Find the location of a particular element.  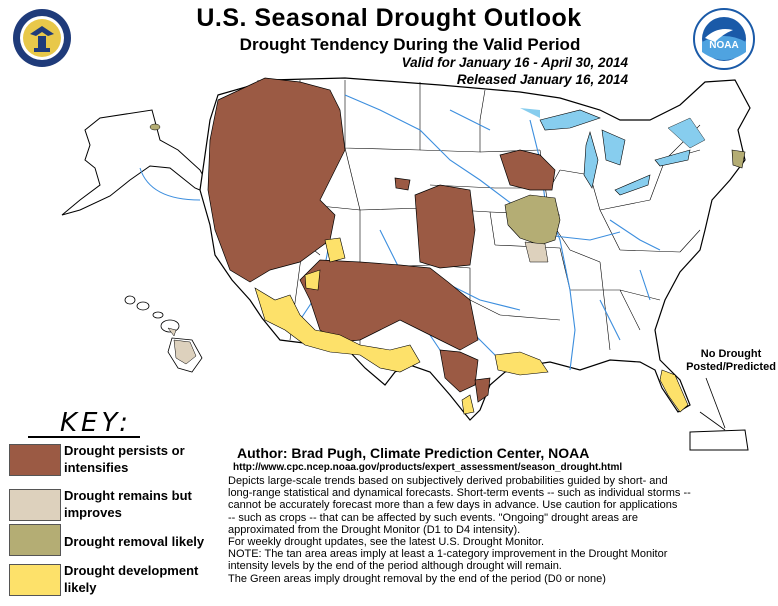

key-underline is located at coordinates (84, 437).